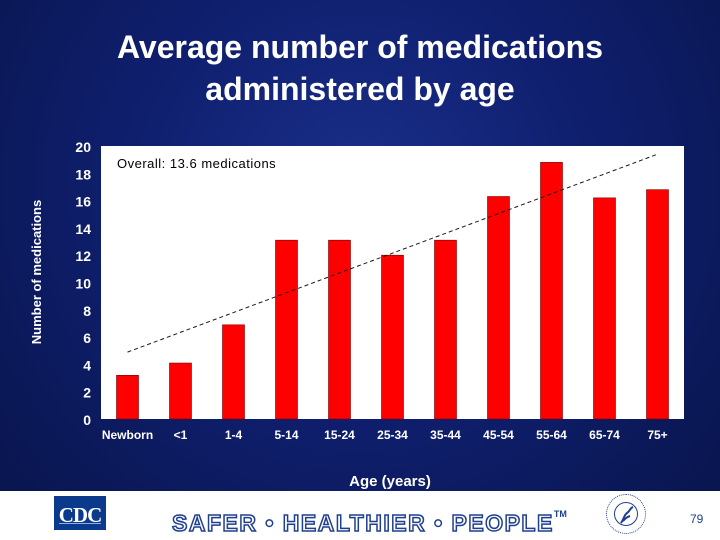 This screenshot has width=720, height=540. I want to click on x-tick-label: 55-64, so click(551, 435).